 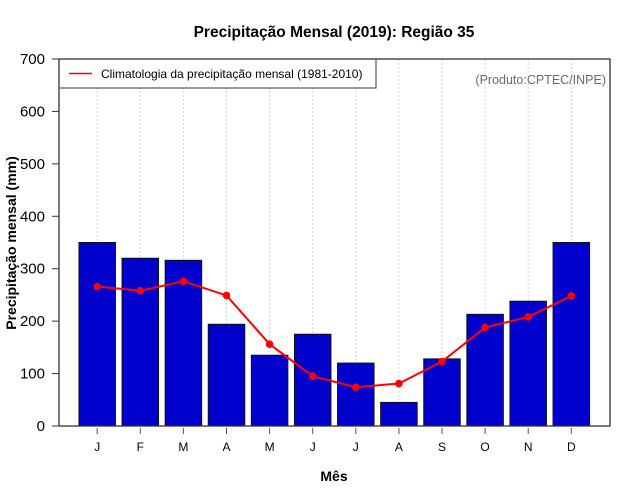 What do you see at coordinates (32, 111) in the screenshot?
I see `y-tick-label: 600` at bounding box center [32, 111].